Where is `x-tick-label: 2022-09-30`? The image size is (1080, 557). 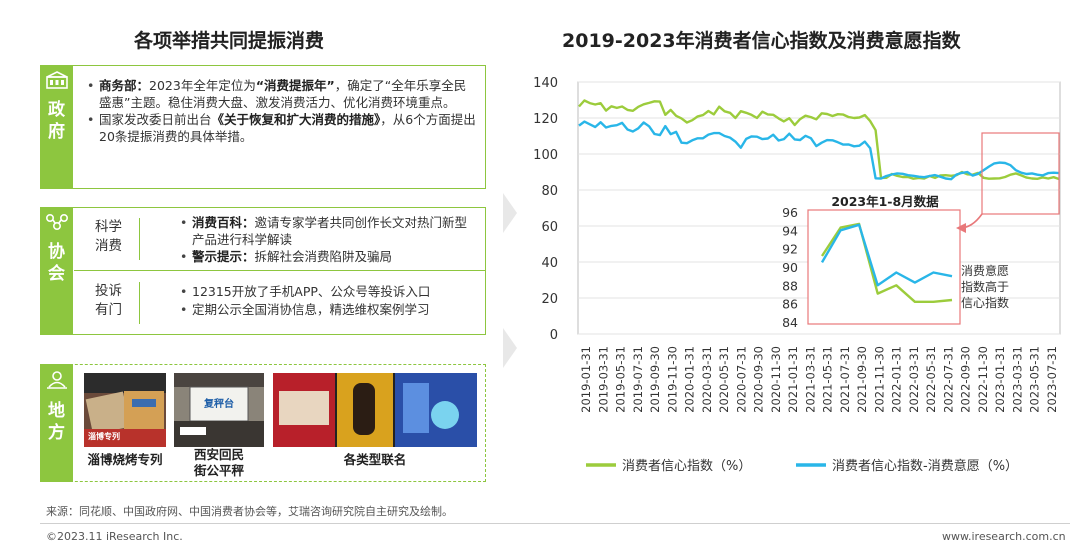
x-tick-label: 2022-09-30 is located at coordinates (966, 379).